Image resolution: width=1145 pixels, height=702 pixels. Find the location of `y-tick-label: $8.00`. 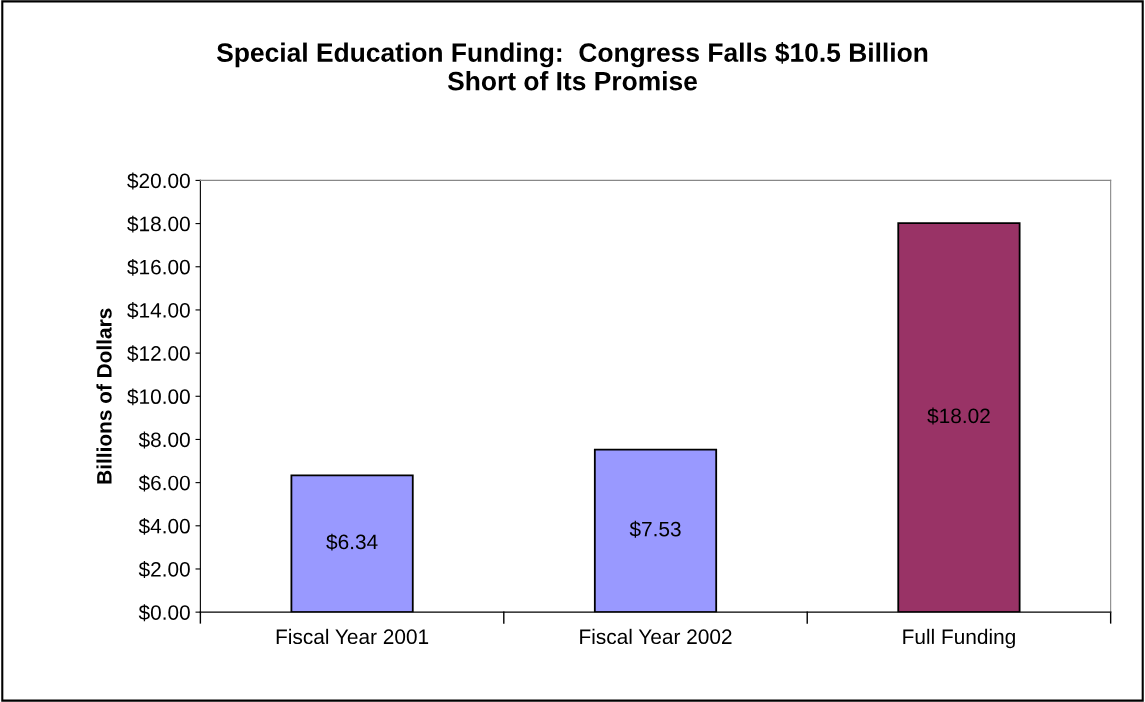

y-tick-label: $8.00 is located at coordinates (164, 440).